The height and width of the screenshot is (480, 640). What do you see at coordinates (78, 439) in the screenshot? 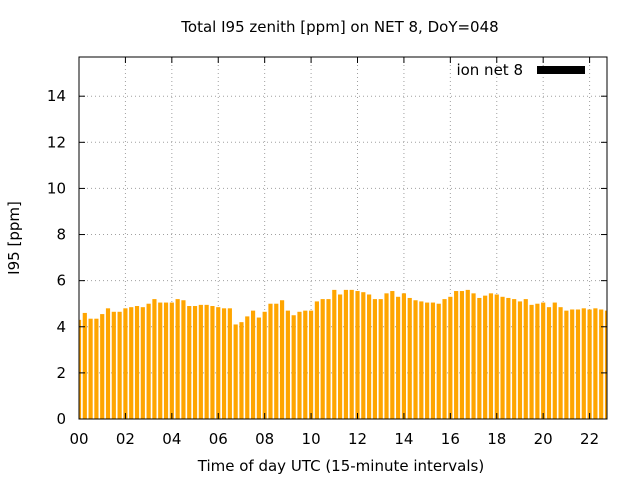
I see `x-tick-label: 00` at bounding box center [78, 439].